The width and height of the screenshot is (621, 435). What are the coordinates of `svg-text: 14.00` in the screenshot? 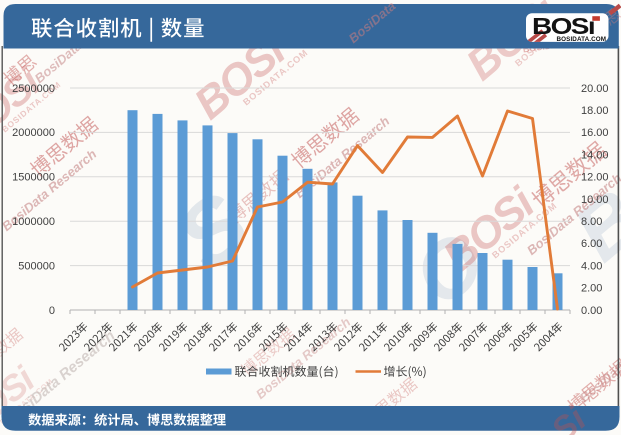 It's located at (595, 155).